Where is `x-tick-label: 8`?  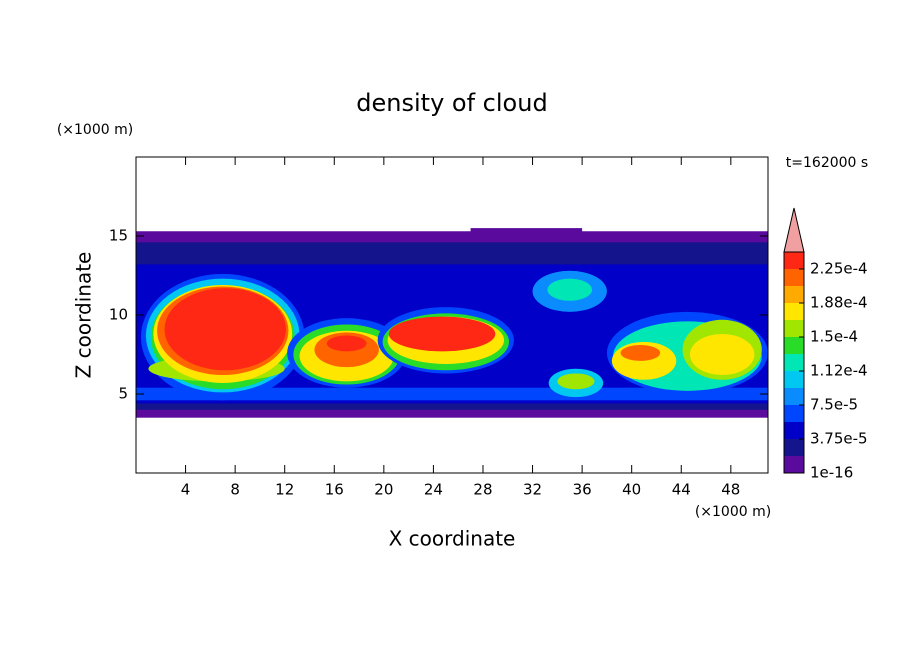 x-tick-label: 8 is located at coordinates (235, 490).